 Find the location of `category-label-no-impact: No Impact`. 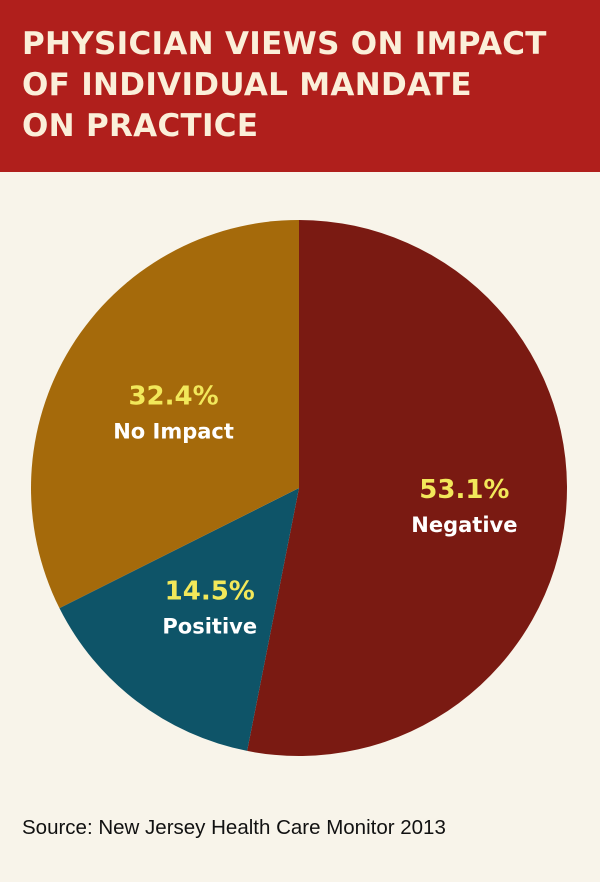

category-label-no-impact: No Impact is located at coordinates (173, 432).